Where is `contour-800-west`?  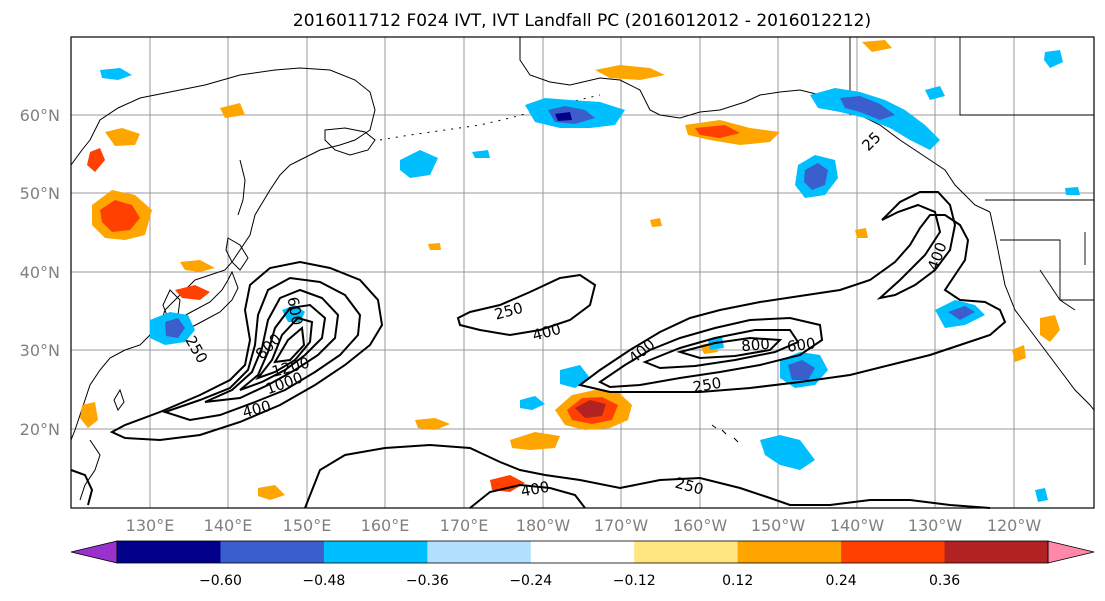 contour-800-west is located at coordinates (283, 347).